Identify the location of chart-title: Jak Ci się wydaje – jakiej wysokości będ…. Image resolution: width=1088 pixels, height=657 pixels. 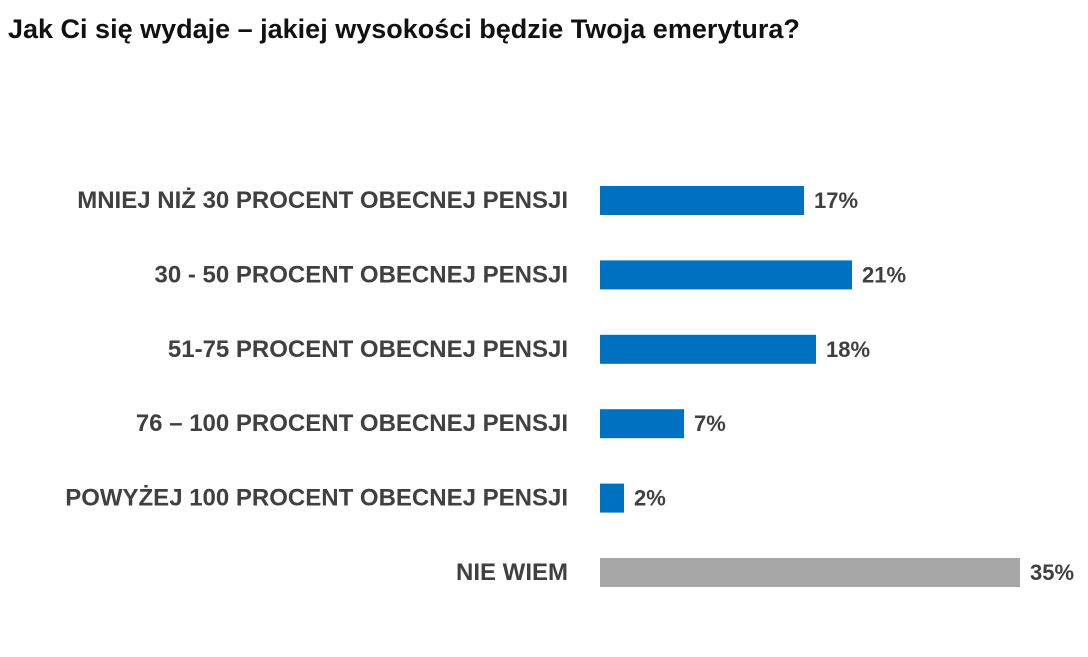
(404, 29).